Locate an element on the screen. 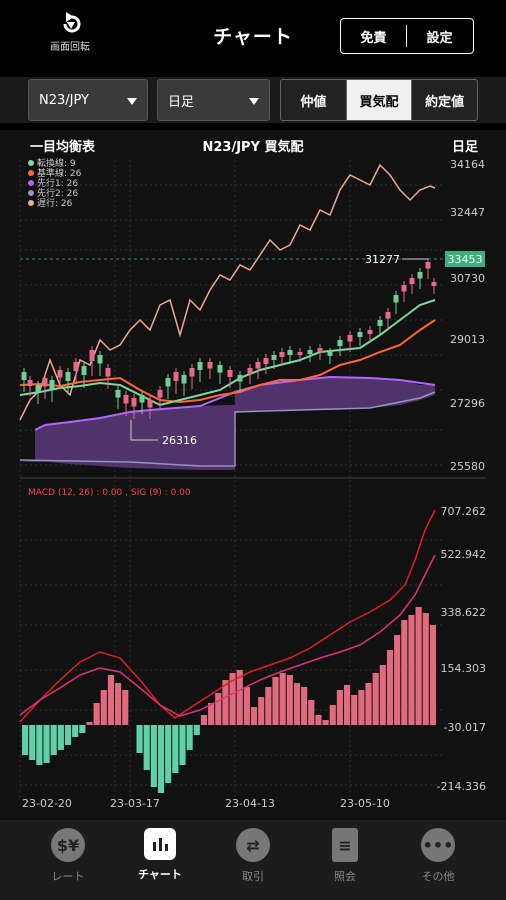 The height and width of the screenshot is (900, 506). price-tick: 29013 is located at coordinates (467, 339).